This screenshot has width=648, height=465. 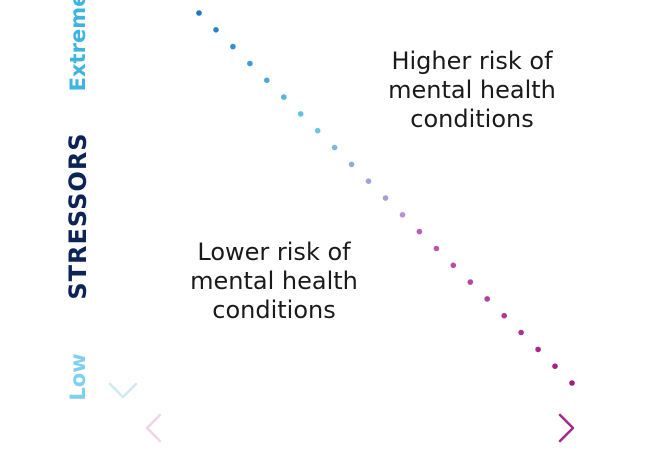 I want to click on horizontal-axis-right-arrowhead, so click(x=566, y=428).